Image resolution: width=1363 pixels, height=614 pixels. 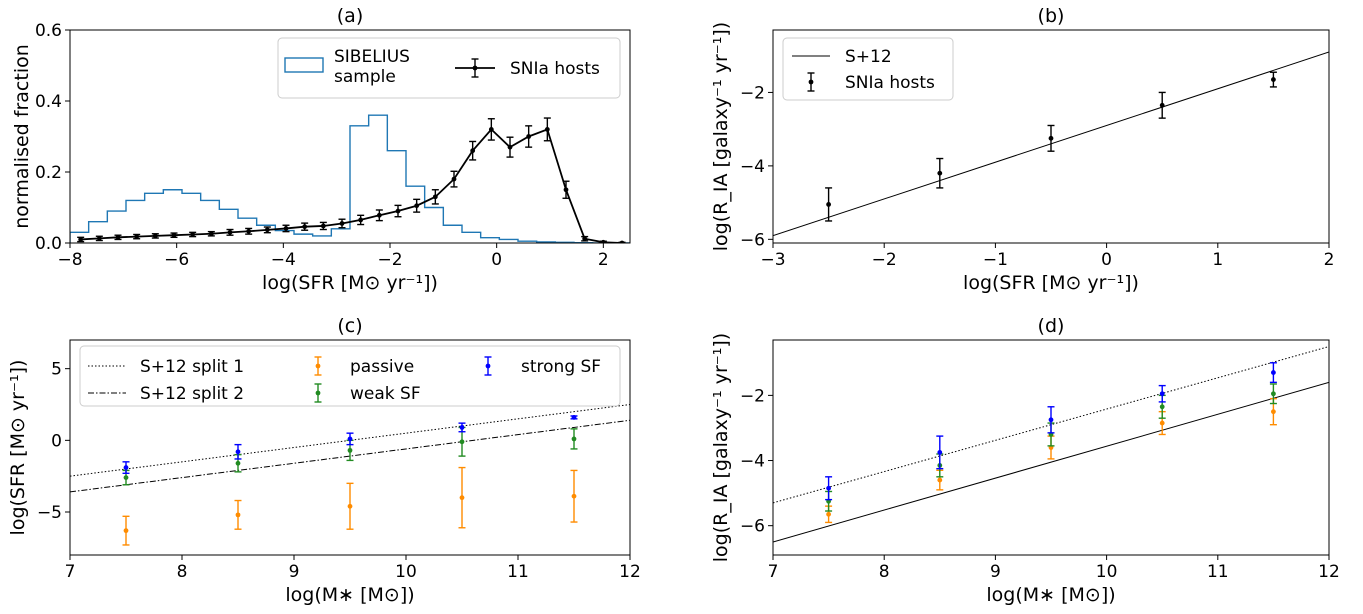 I want to click on y-tick-label: 5, so click(x=56, y=370).